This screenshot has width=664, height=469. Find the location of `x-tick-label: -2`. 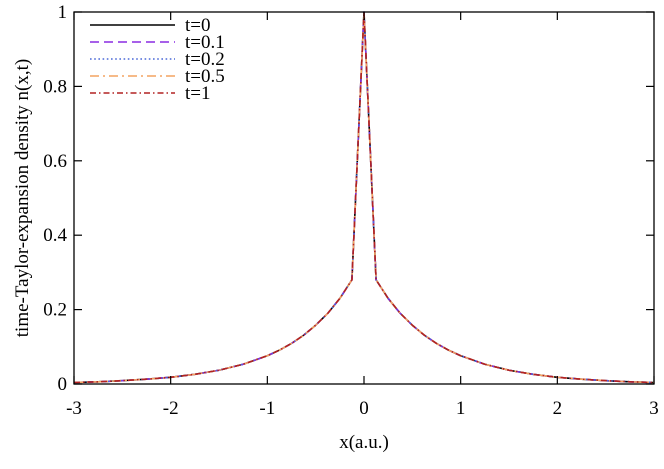

x-tick-label: -2 is located at coordinates (171, 408).